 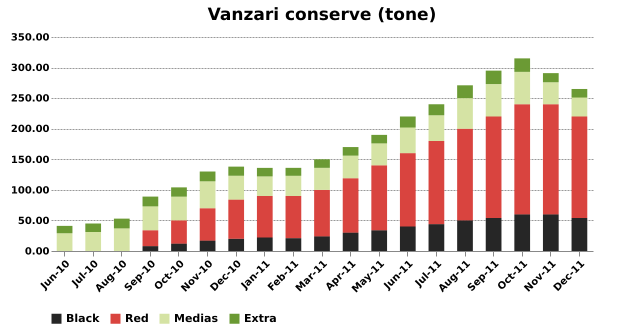 What do you see at coordinates (30, 190) in the screenshot?
I see `y-tick-label: 100.00` at bounding box center [30, 190].